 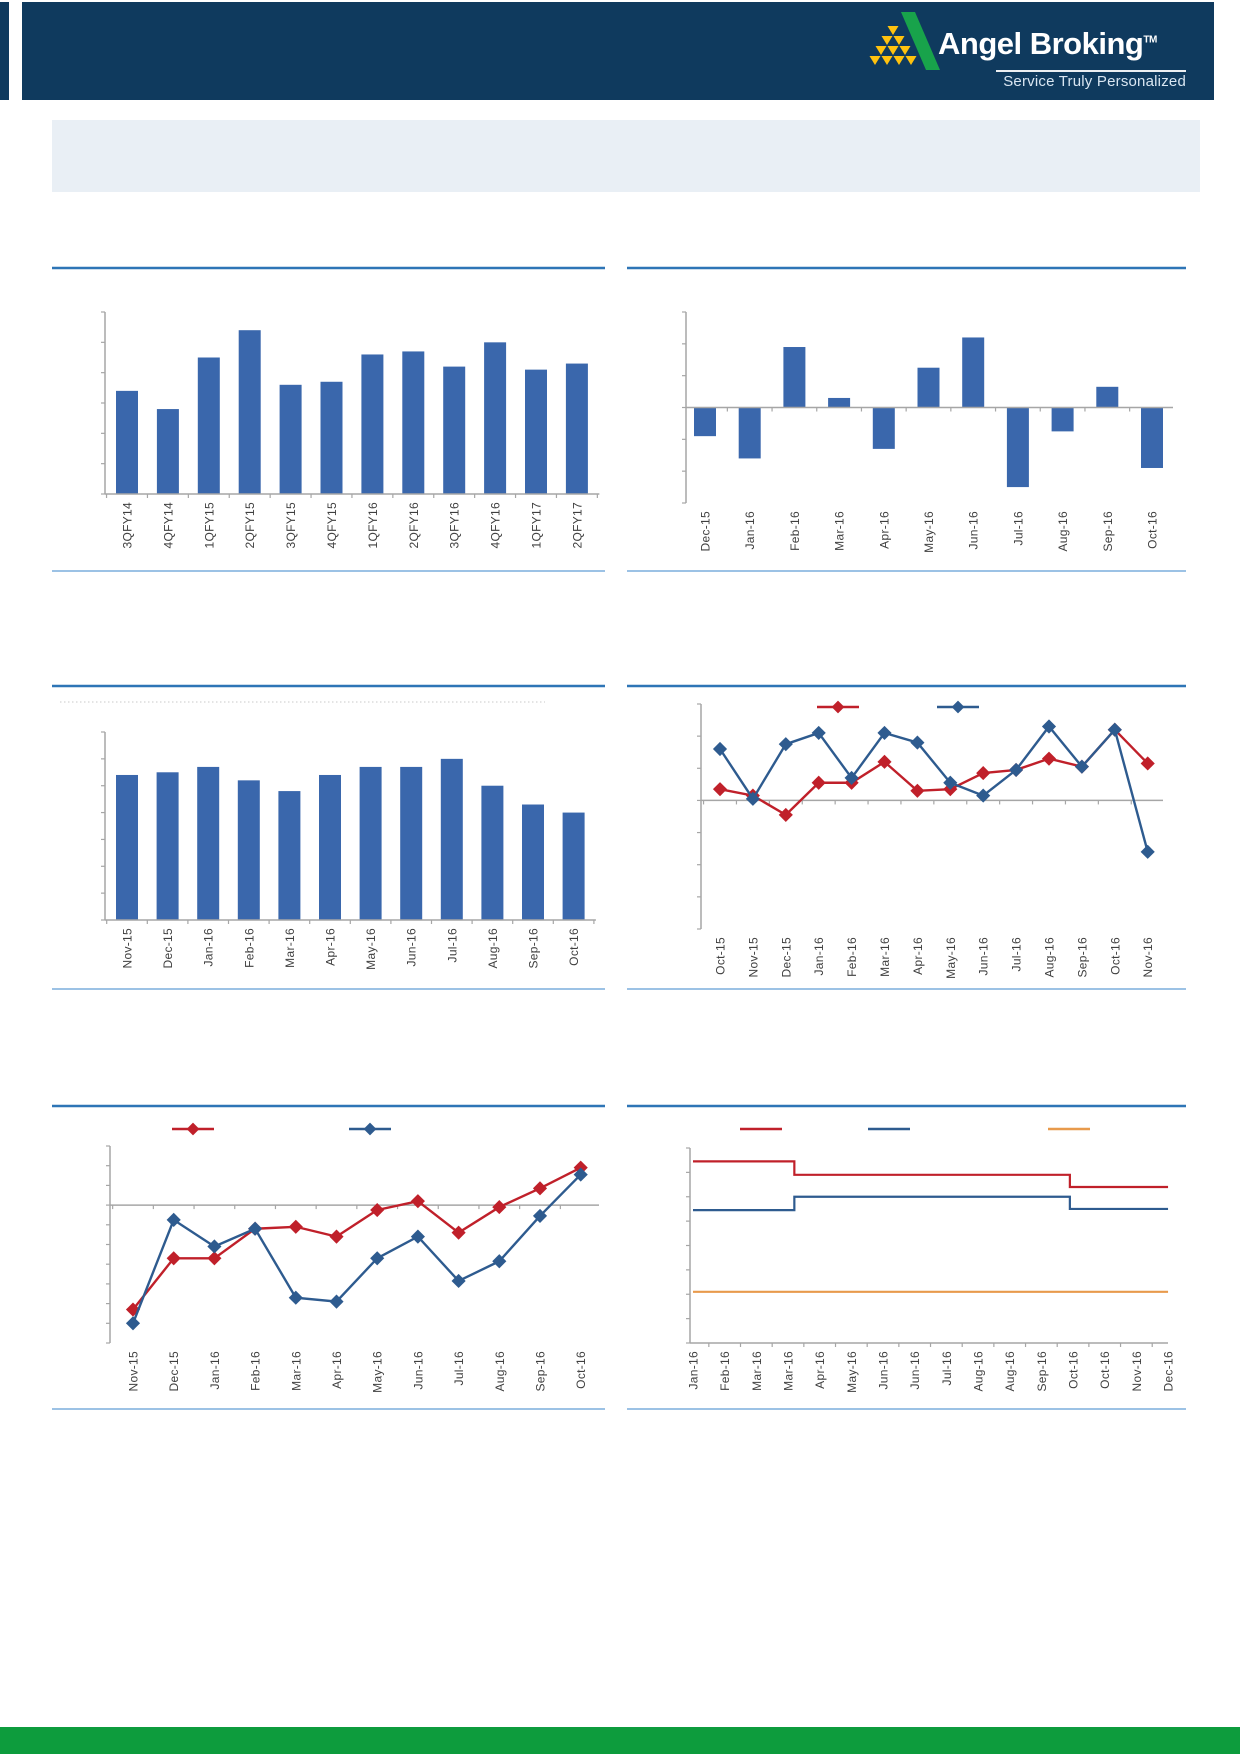 What do you see at coordinates (620, 1740) in the screenshot?
I see `footer-bar` at bounding box center [620, 1740].